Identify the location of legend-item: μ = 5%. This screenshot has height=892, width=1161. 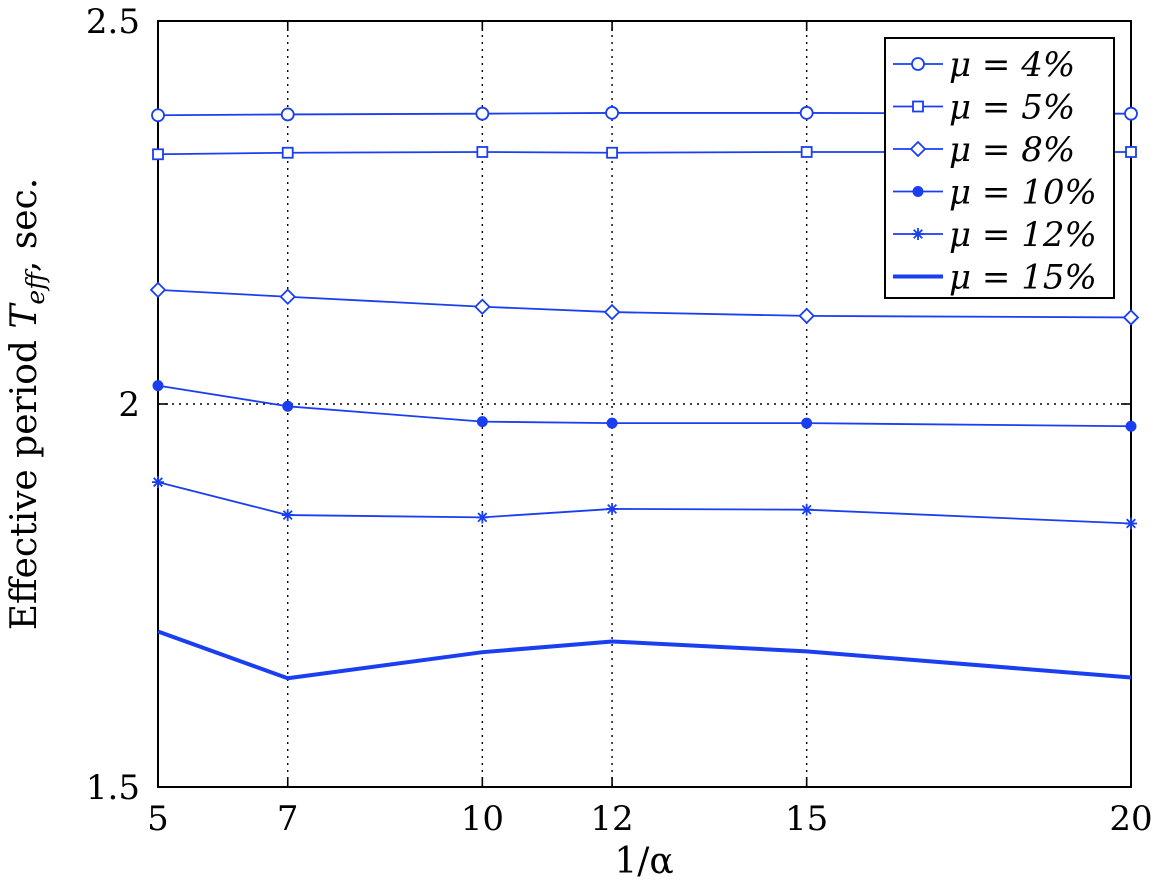
(984, 108).